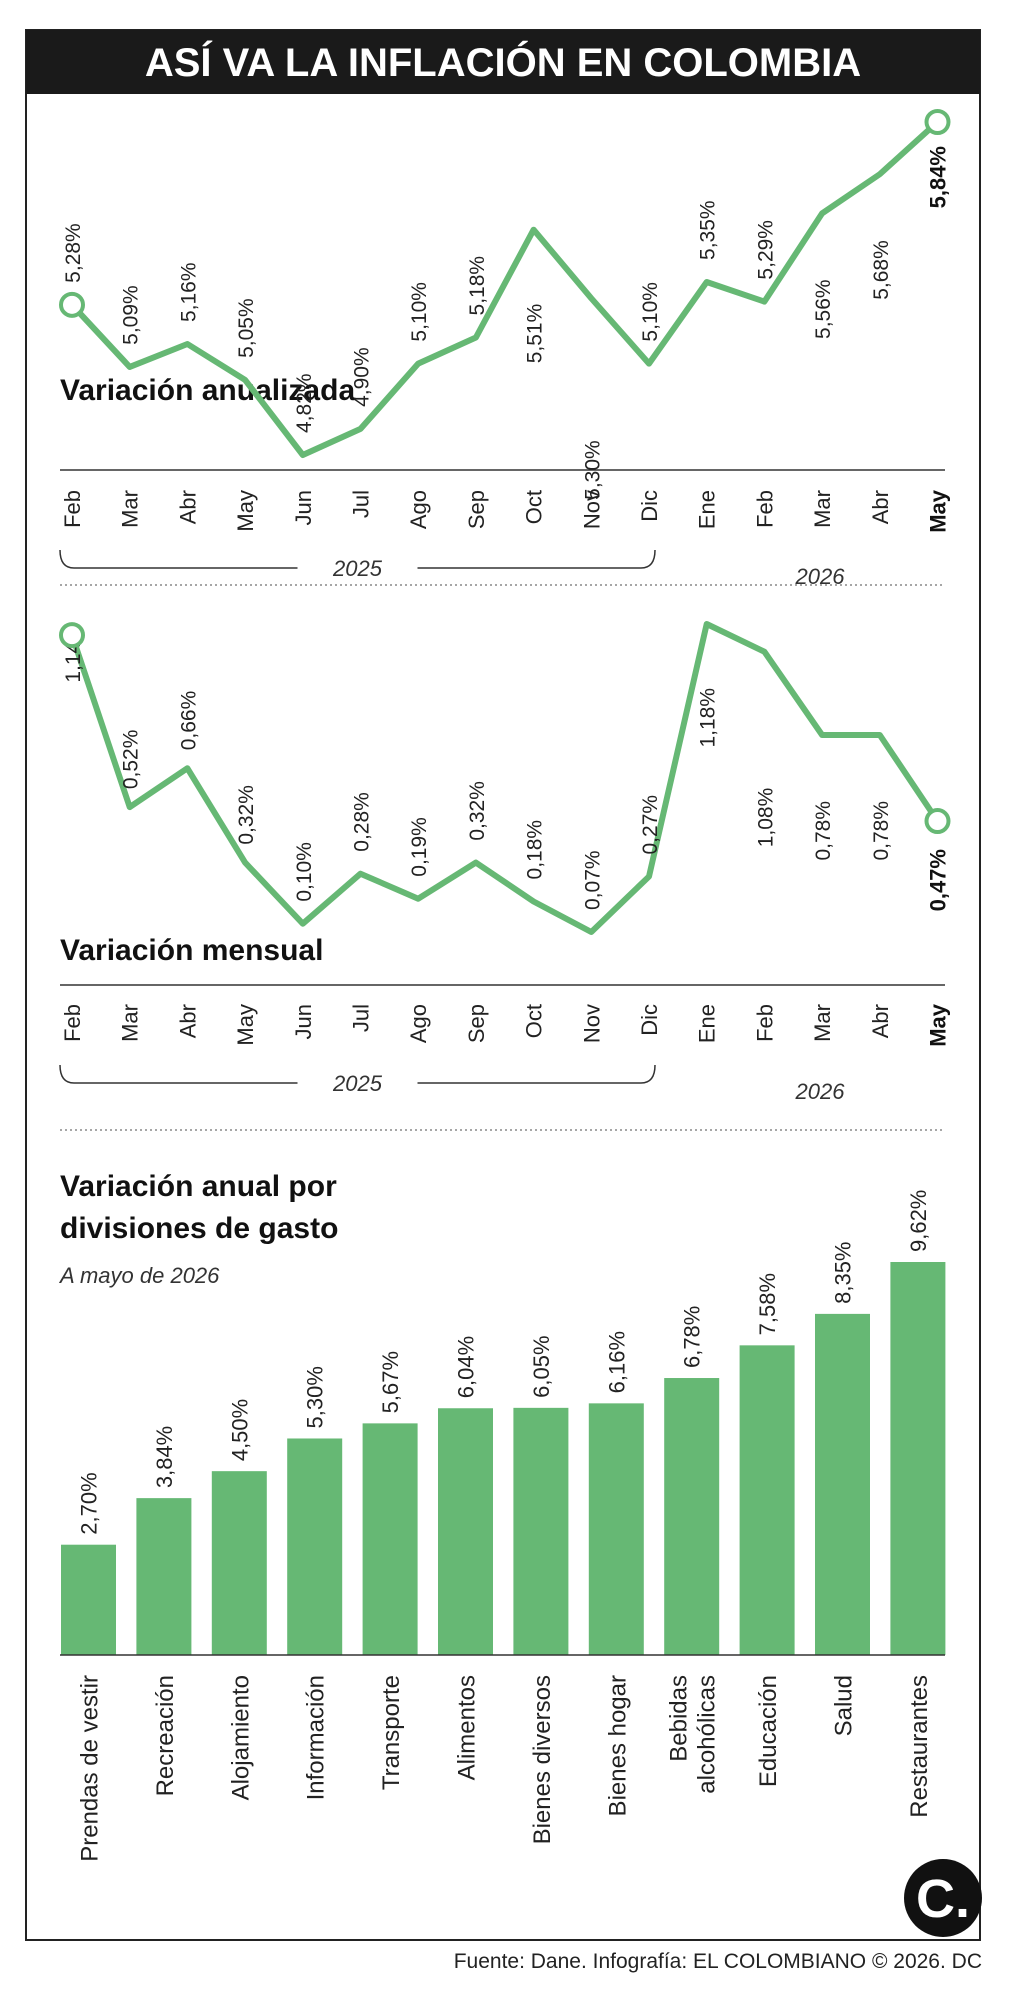 The width and height of the screenshot is (1012, 2005). Describe the element at coordinates (73, 253) in the screenshot. I see `data-label: 5,28%` at that location.